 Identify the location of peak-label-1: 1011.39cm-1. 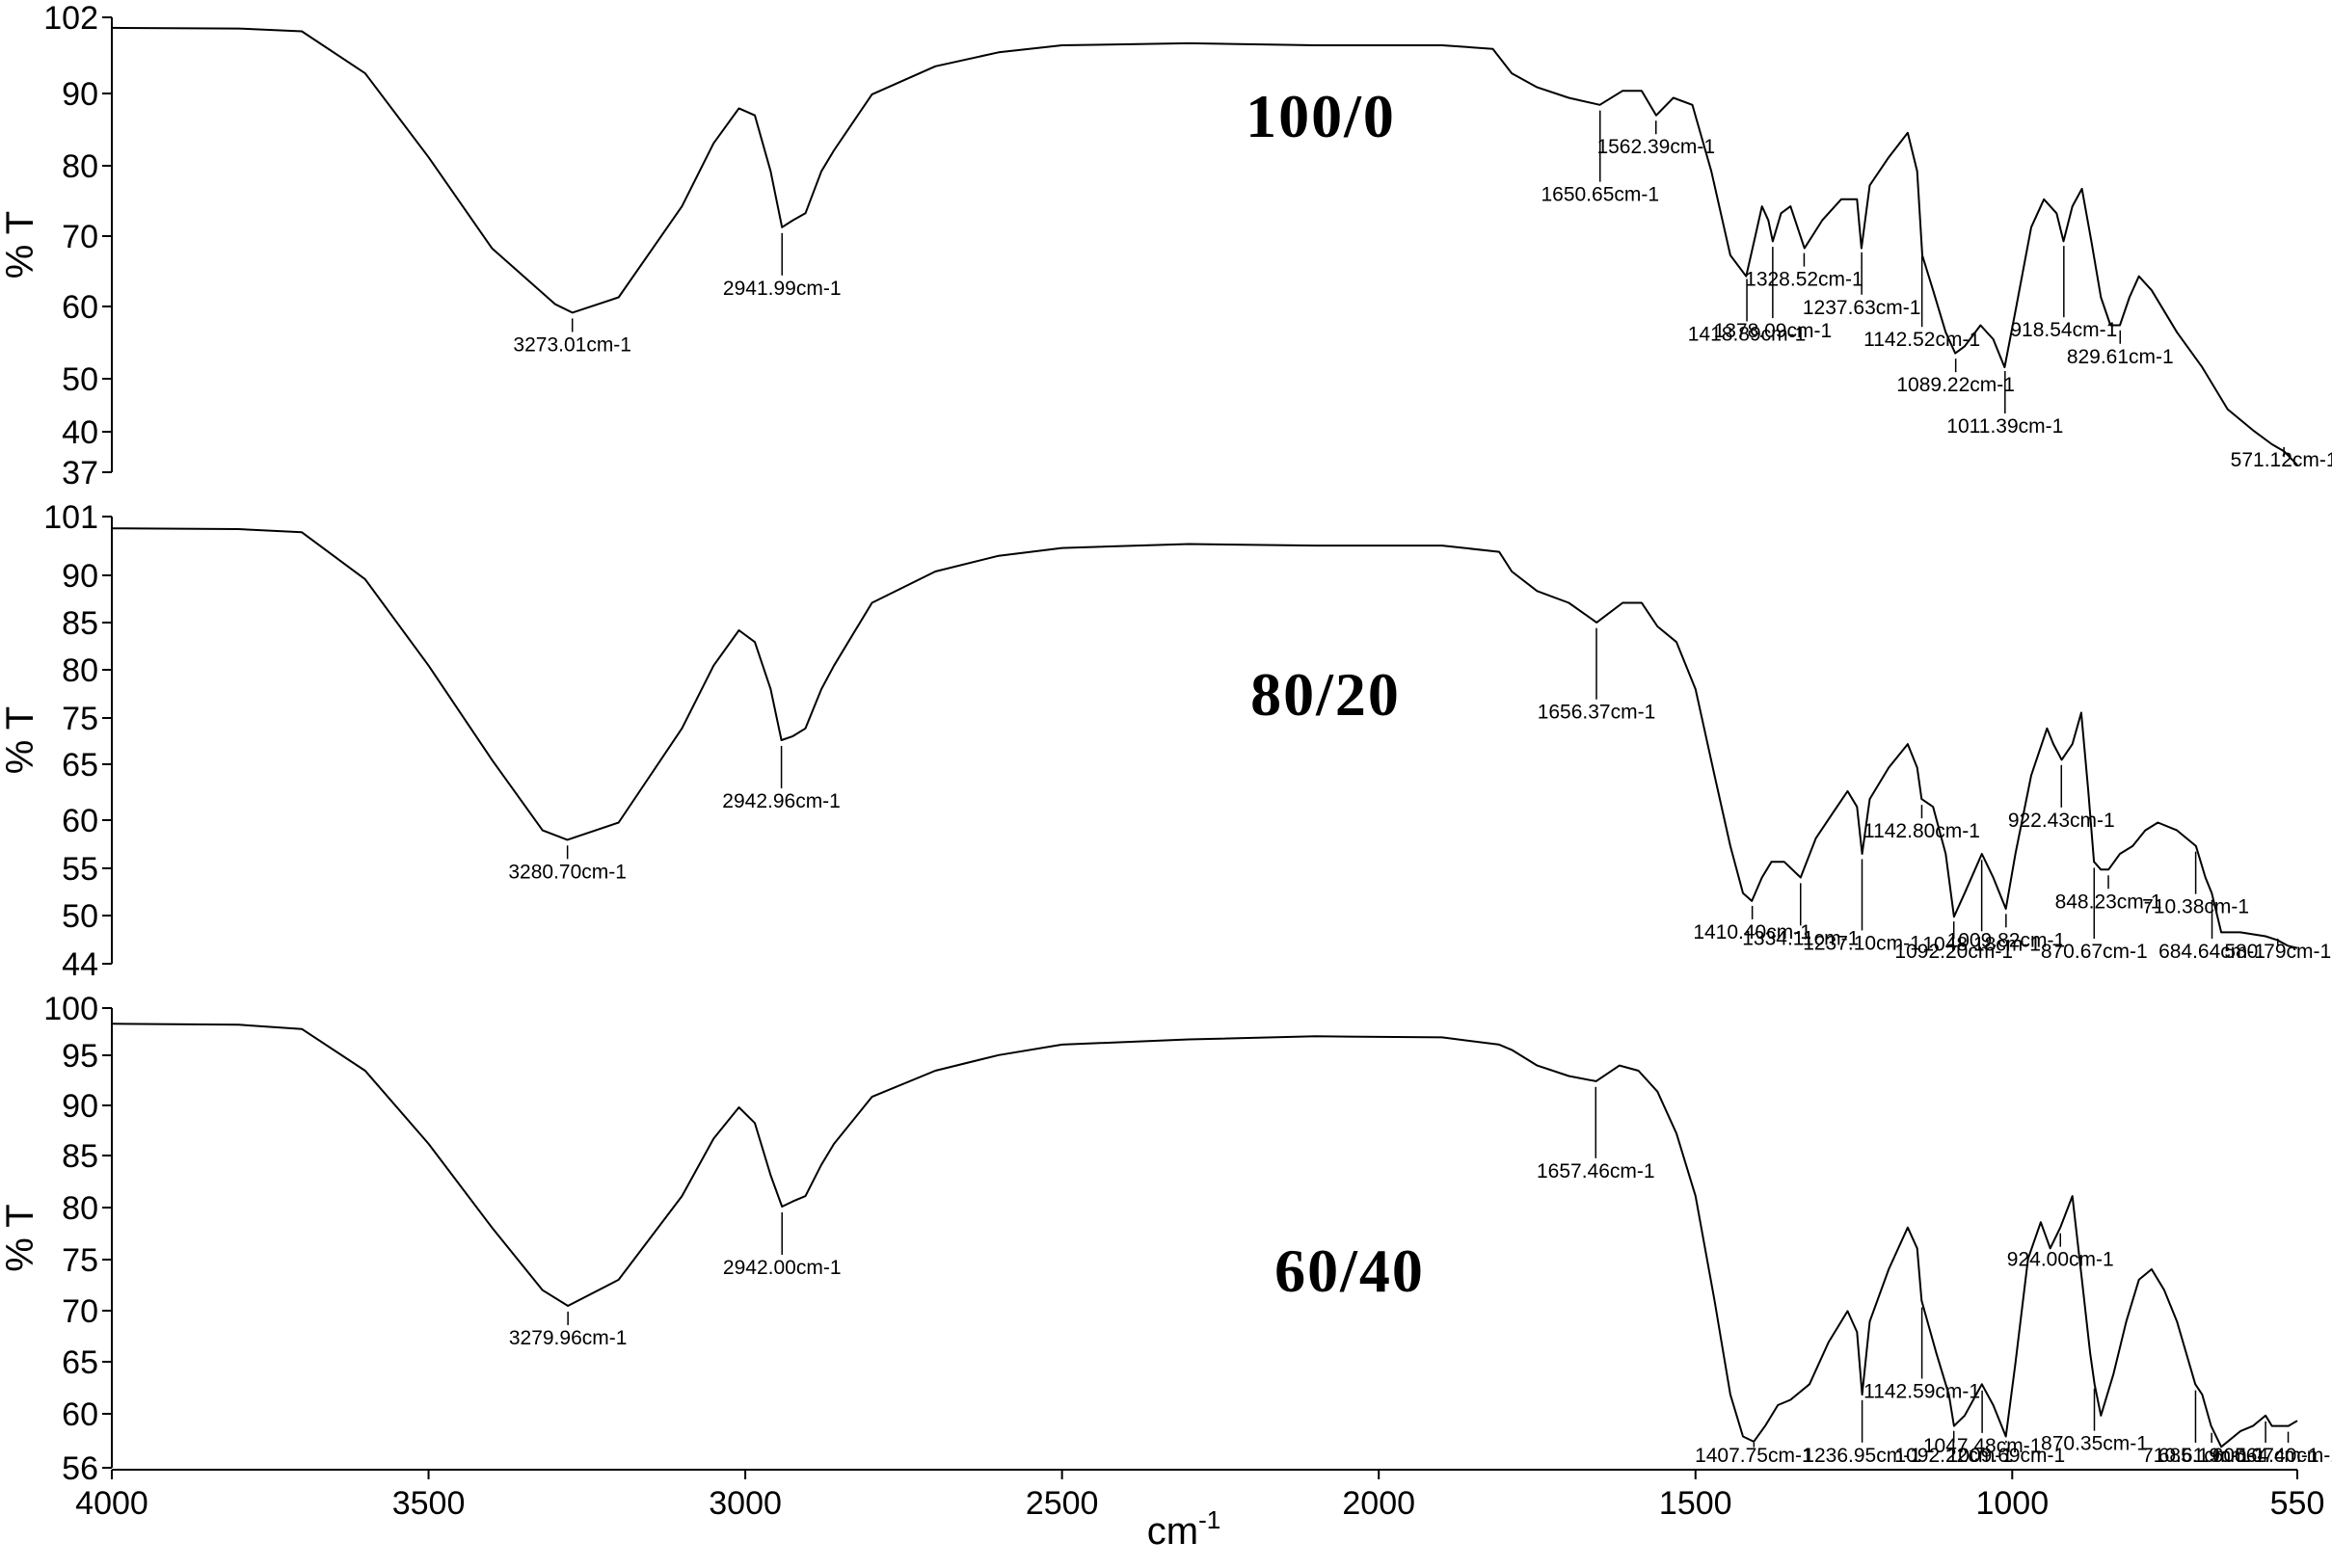
(2005, 427).